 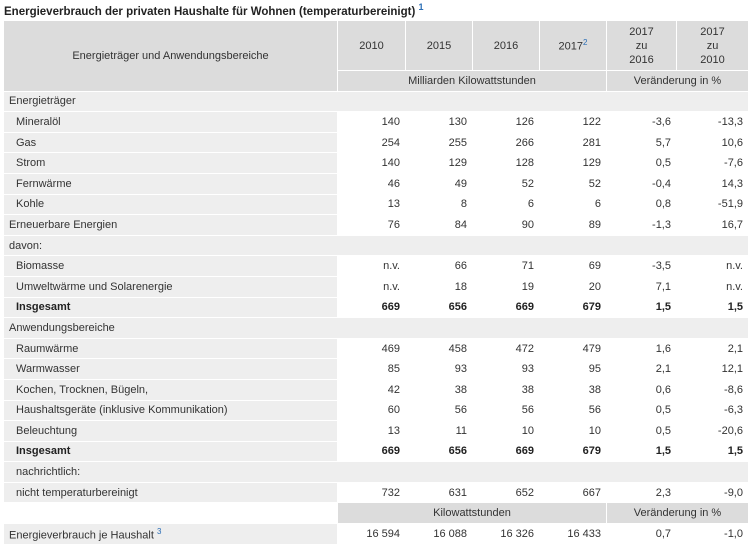 I want to click on cell-value: -8,6, so click(x=712, y=389).